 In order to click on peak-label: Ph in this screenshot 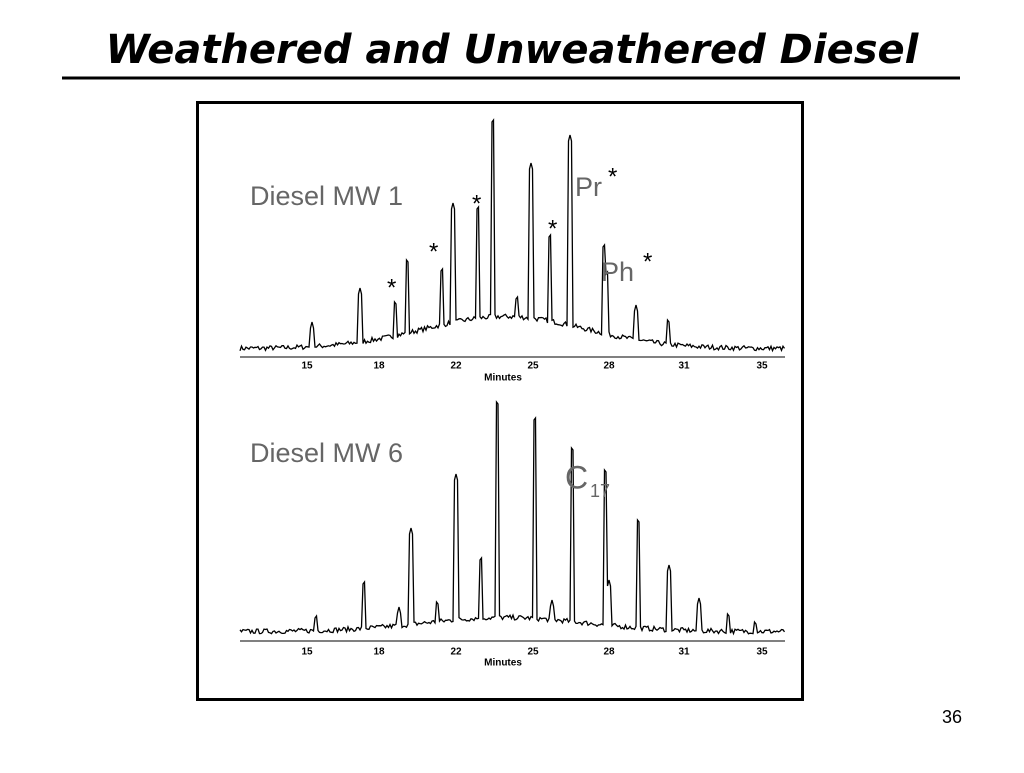, I will do `click(617, 272)`.